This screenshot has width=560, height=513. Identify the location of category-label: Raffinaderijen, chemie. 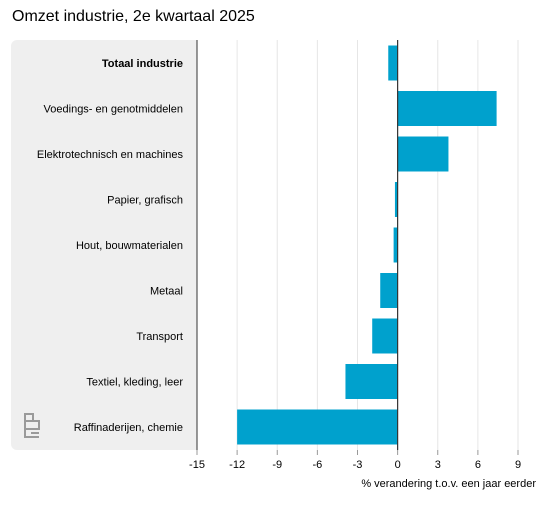
(128, 428).